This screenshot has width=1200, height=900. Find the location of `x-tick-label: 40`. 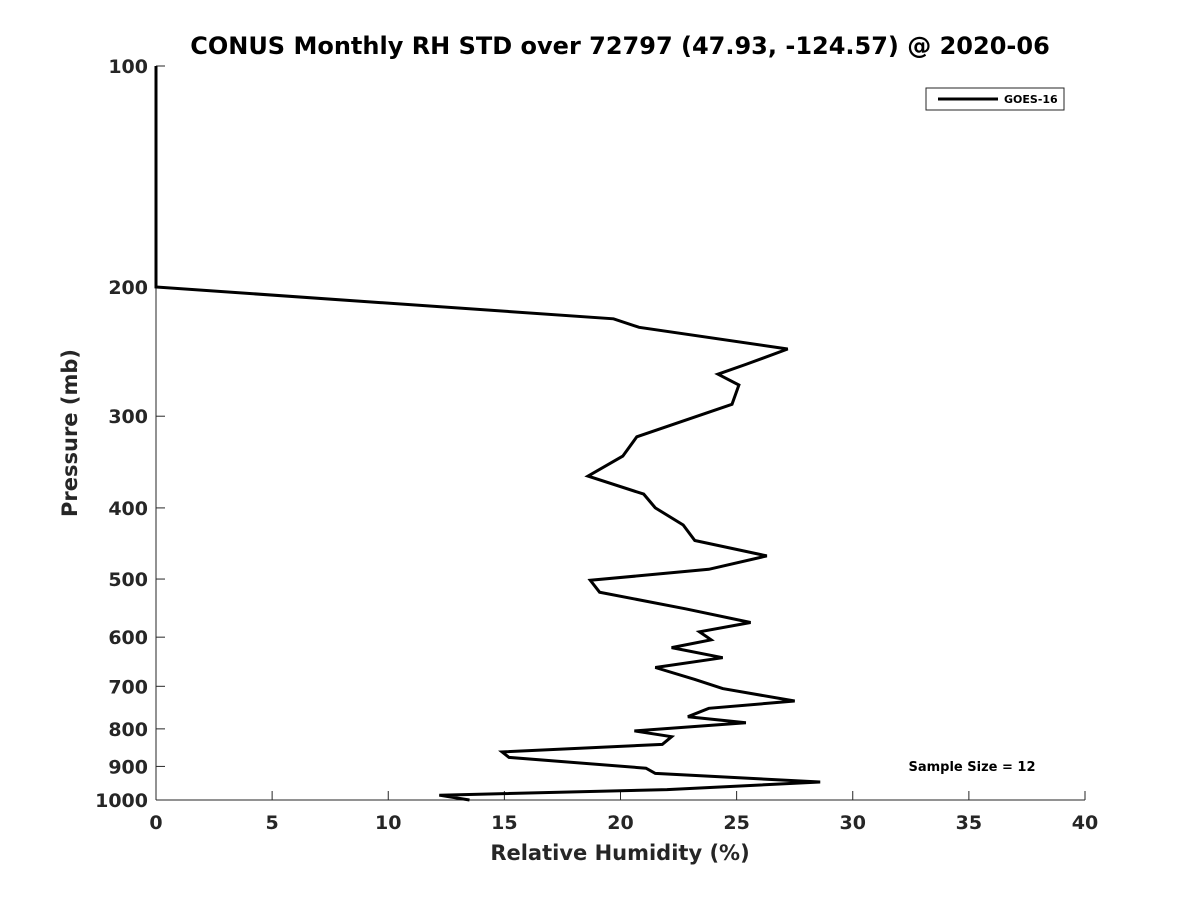

x-tick-label: 40 is located at coordinates (1085, 823).